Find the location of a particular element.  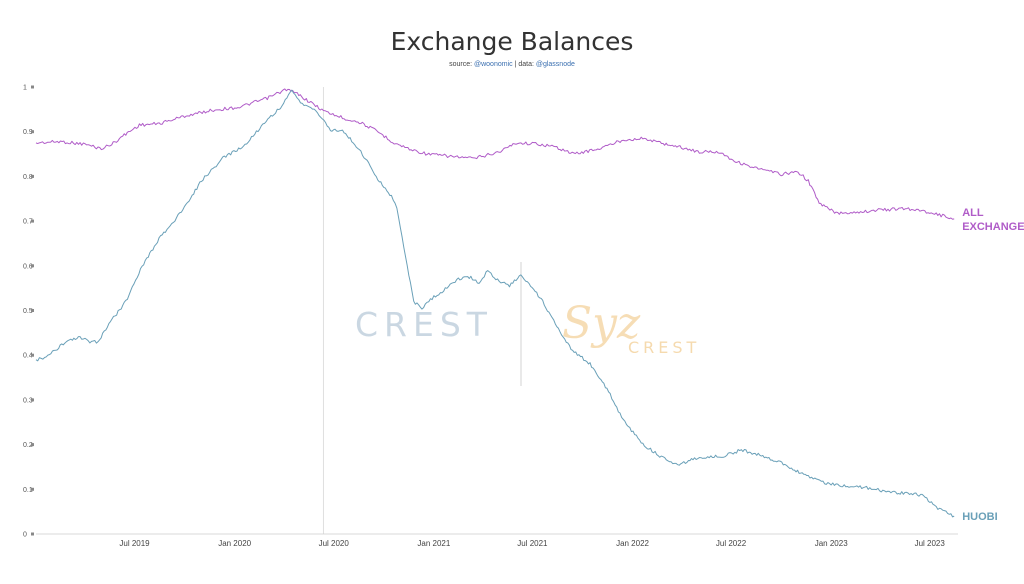

x-tick-label: Jan 2020 is located at coordinates (234, 543).